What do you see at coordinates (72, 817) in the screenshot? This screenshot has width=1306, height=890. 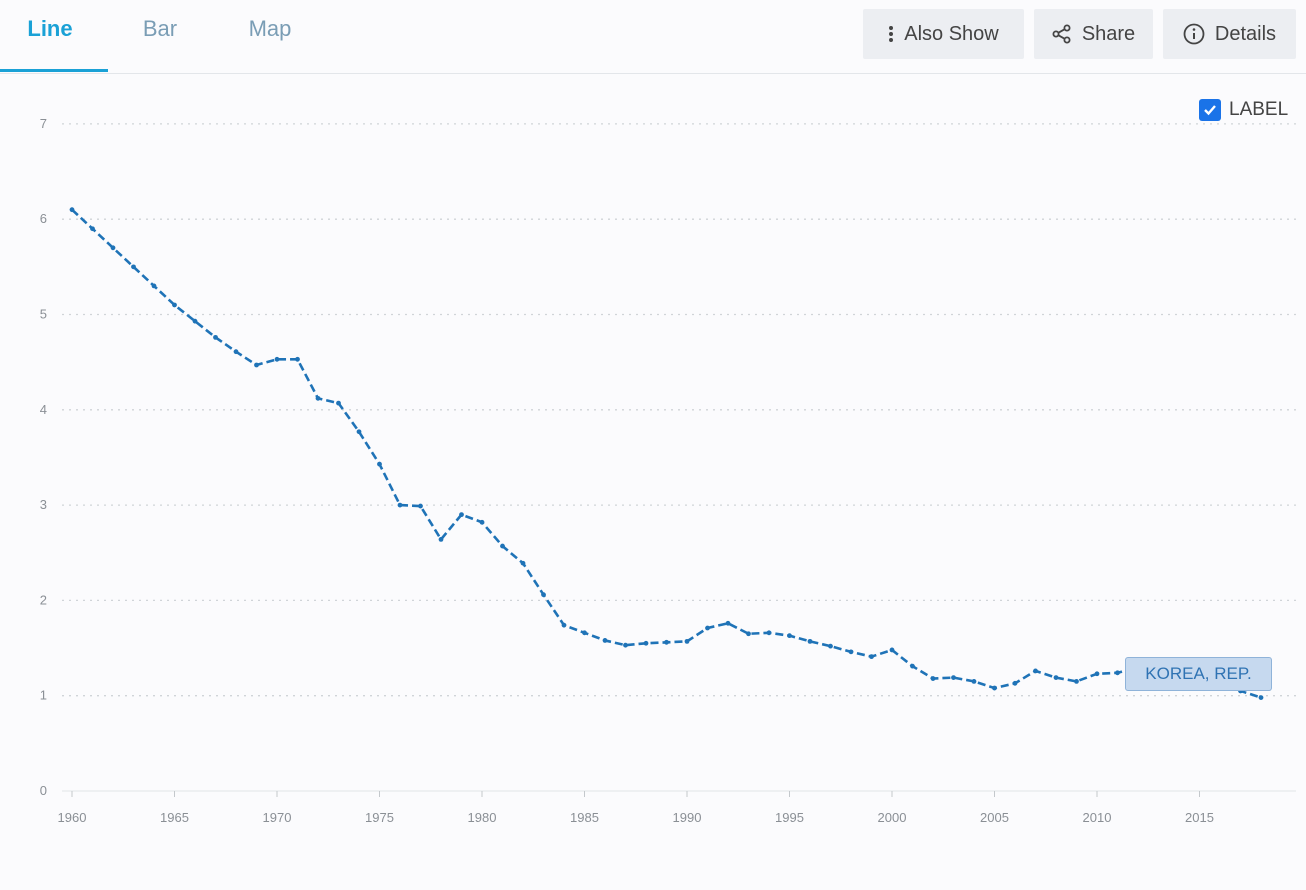 I see `x-tick-label: 1960` at bounding box center [72, 817].